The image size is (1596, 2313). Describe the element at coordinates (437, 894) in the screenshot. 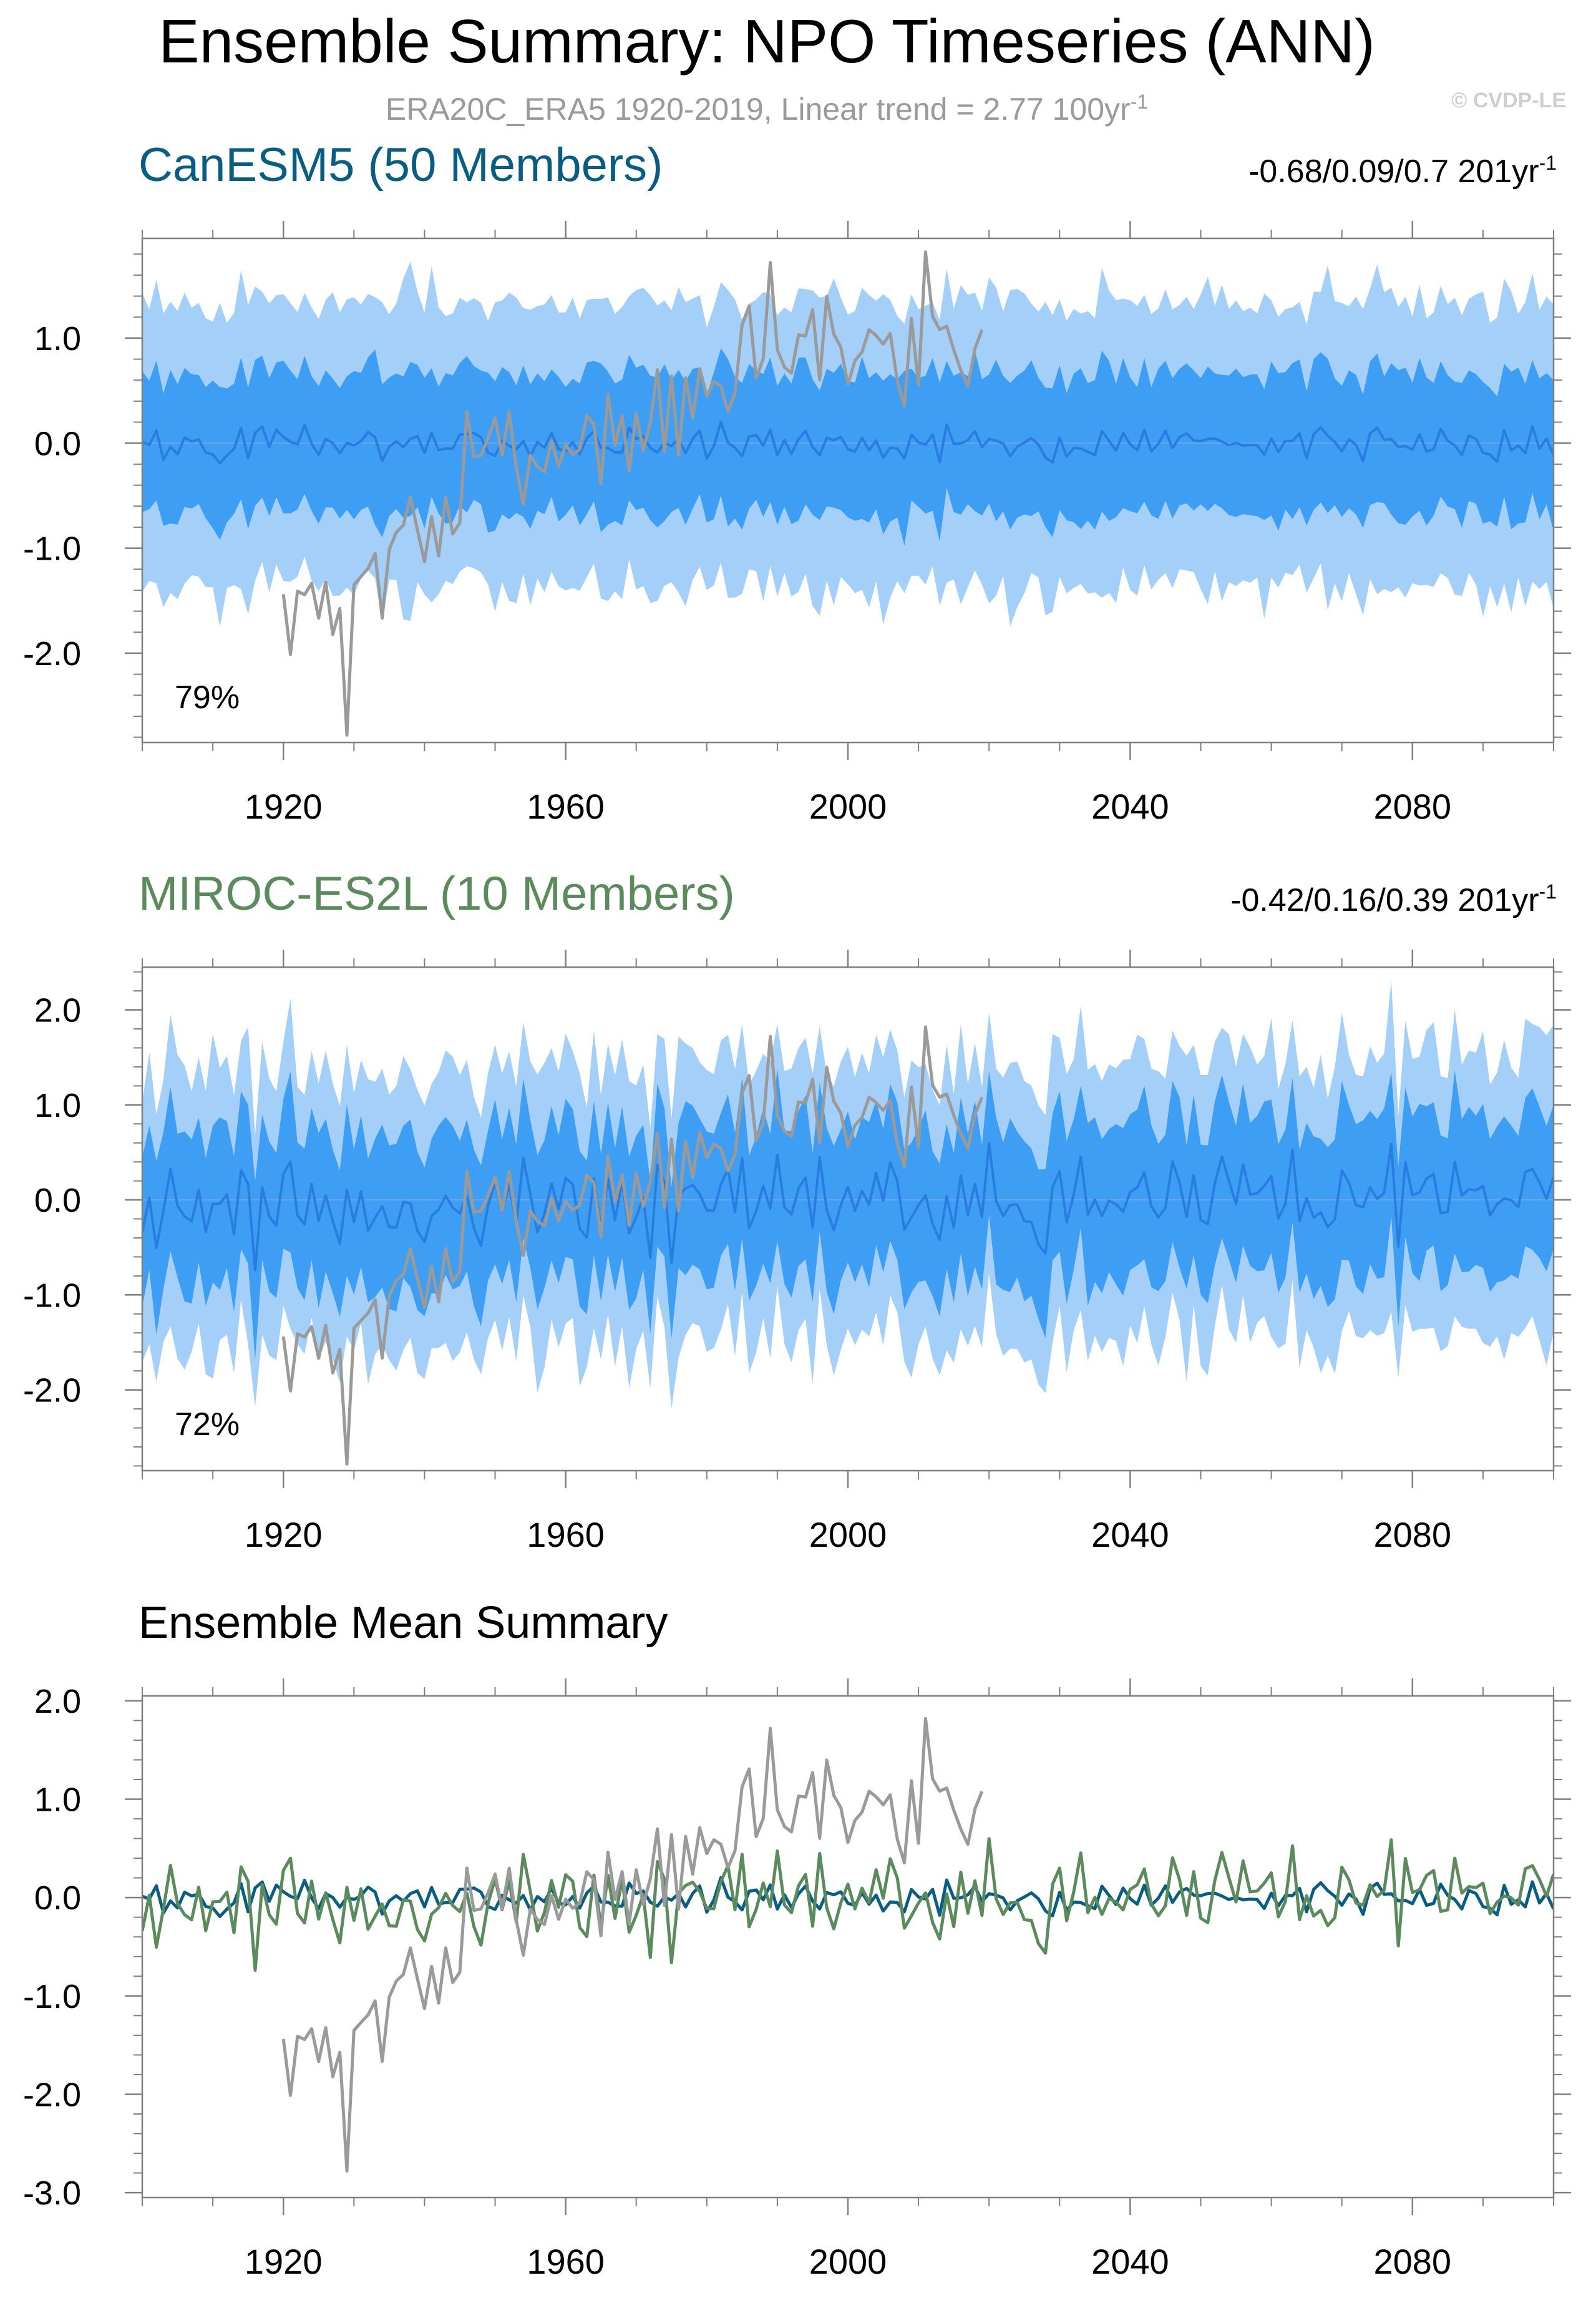

I see `miroc-panel-title: MIROC-ES2L (10 Members)` at that location.